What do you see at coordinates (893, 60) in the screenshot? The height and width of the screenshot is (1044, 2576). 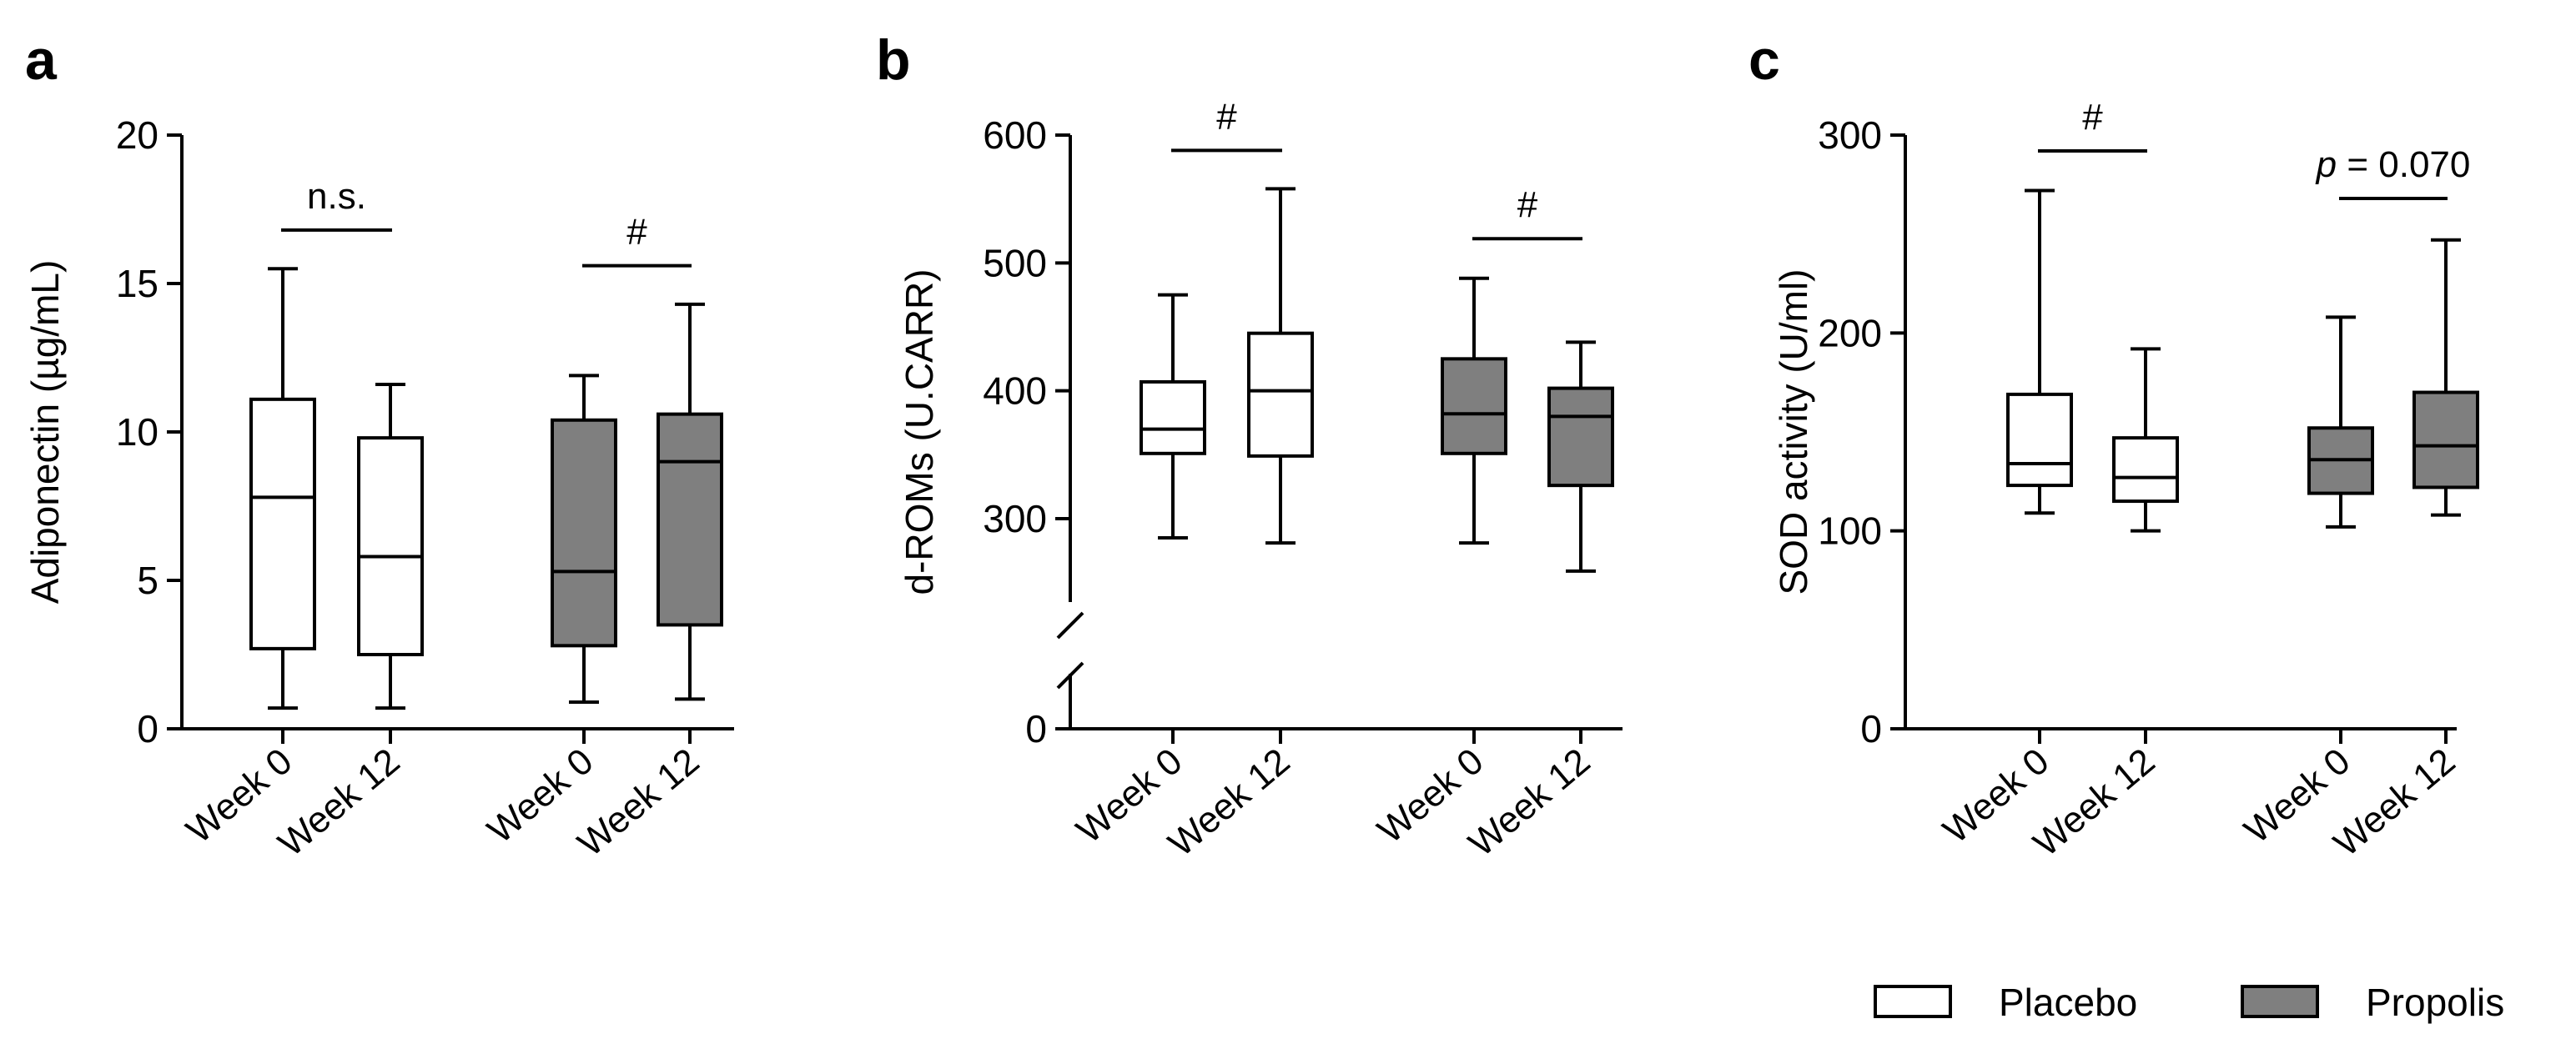 I see `panel-letter-b: b` at bounding box center [893, 60].